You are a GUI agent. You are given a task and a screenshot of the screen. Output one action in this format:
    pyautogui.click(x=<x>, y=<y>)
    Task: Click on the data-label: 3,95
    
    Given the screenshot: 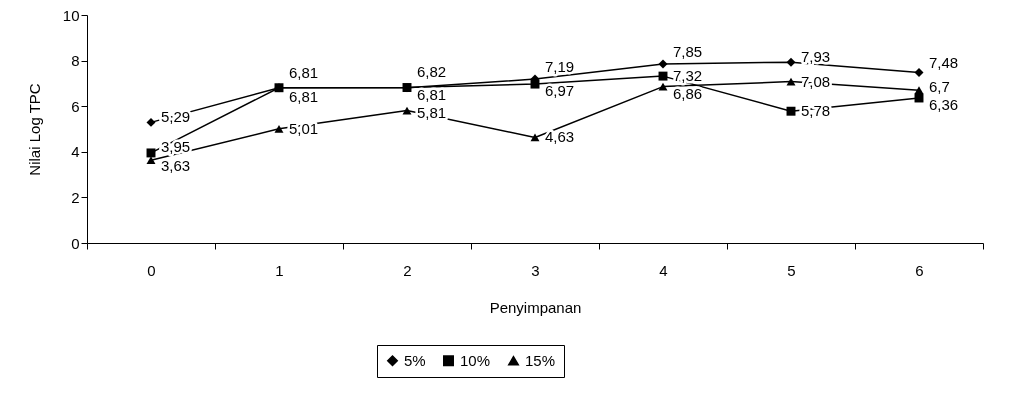 What is the action you would take?
    pyautogui.click(x=176, y=147)
    